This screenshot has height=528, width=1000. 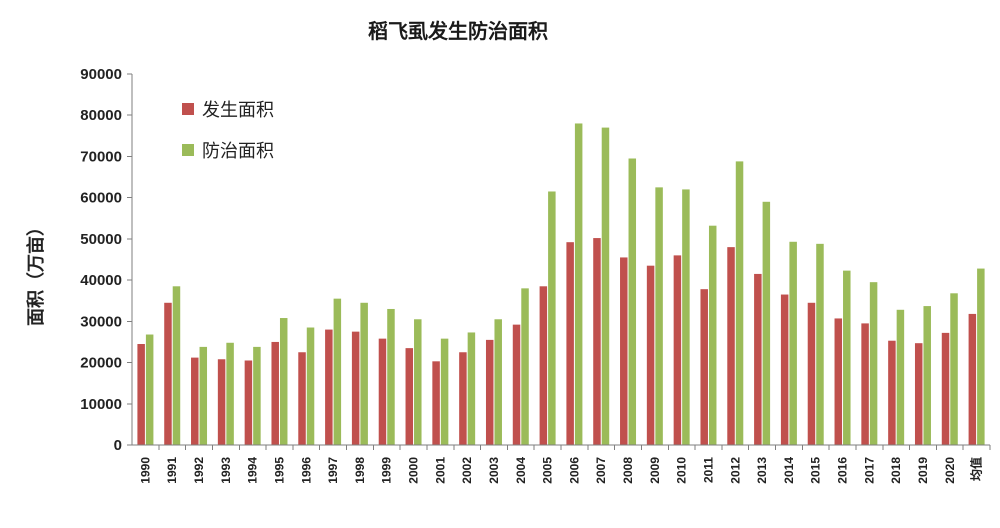 What do you see at coordinates (682, 470) in the screenshot?
I see `x-tick-label: 2010` at bounding box center [682, 470].